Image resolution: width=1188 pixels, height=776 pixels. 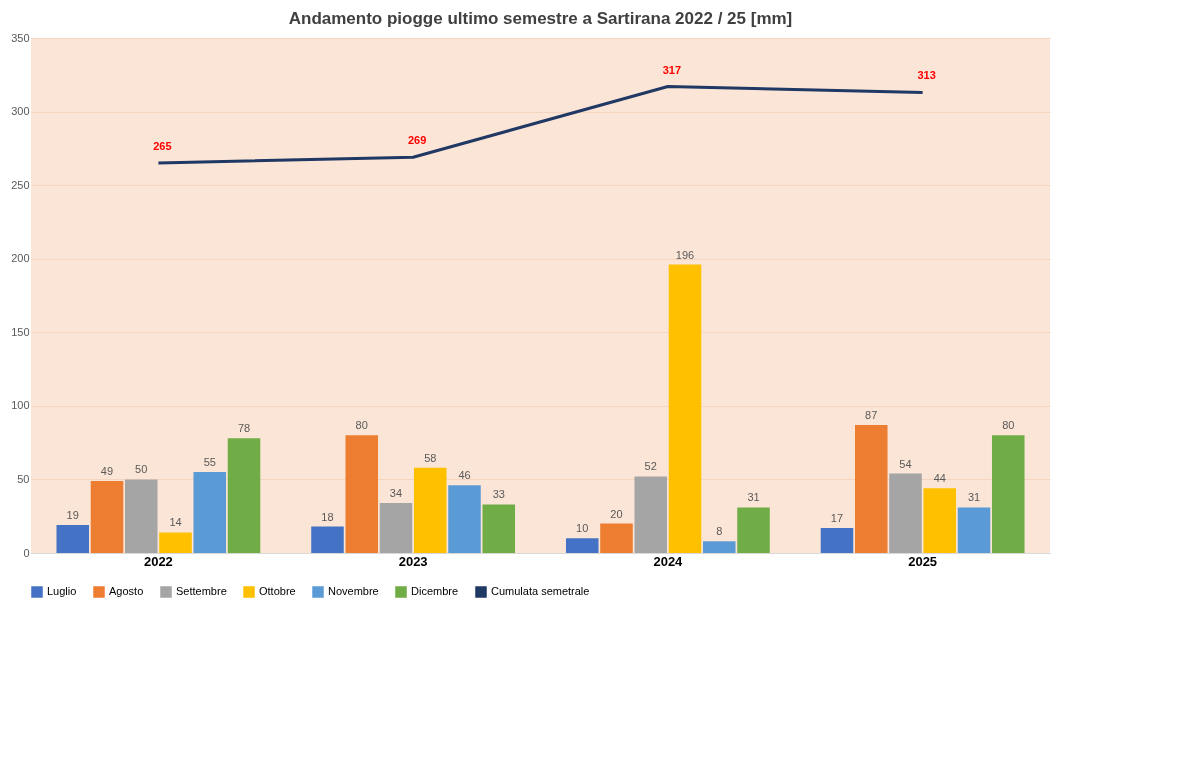 I want to click on x-tick-label: 2025, so click(x=923, y=561).